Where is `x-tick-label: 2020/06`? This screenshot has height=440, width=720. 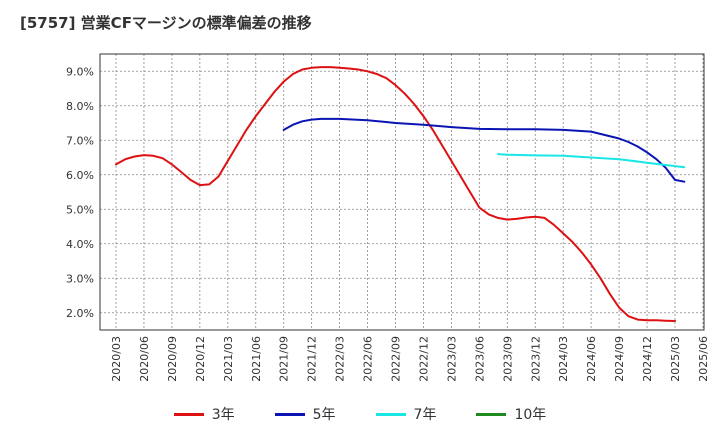 x-tick-label: 2020/06 is located at coordinates (144, 359).